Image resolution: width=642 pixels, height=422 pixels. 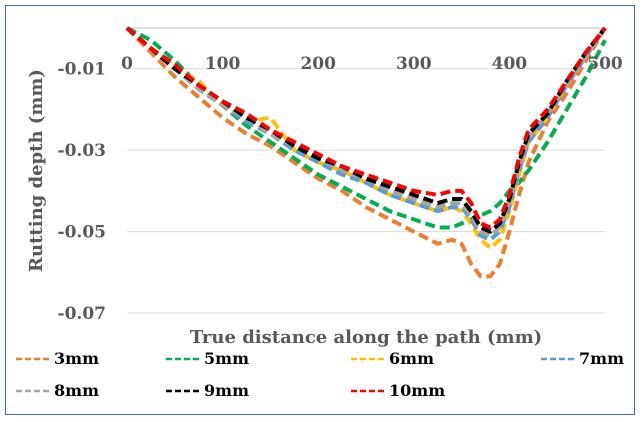 What do you see at coordinates (411, 358) in the screenshot?
I see `legend-label-6mm: 6mm` at bounding box center [411, 358].